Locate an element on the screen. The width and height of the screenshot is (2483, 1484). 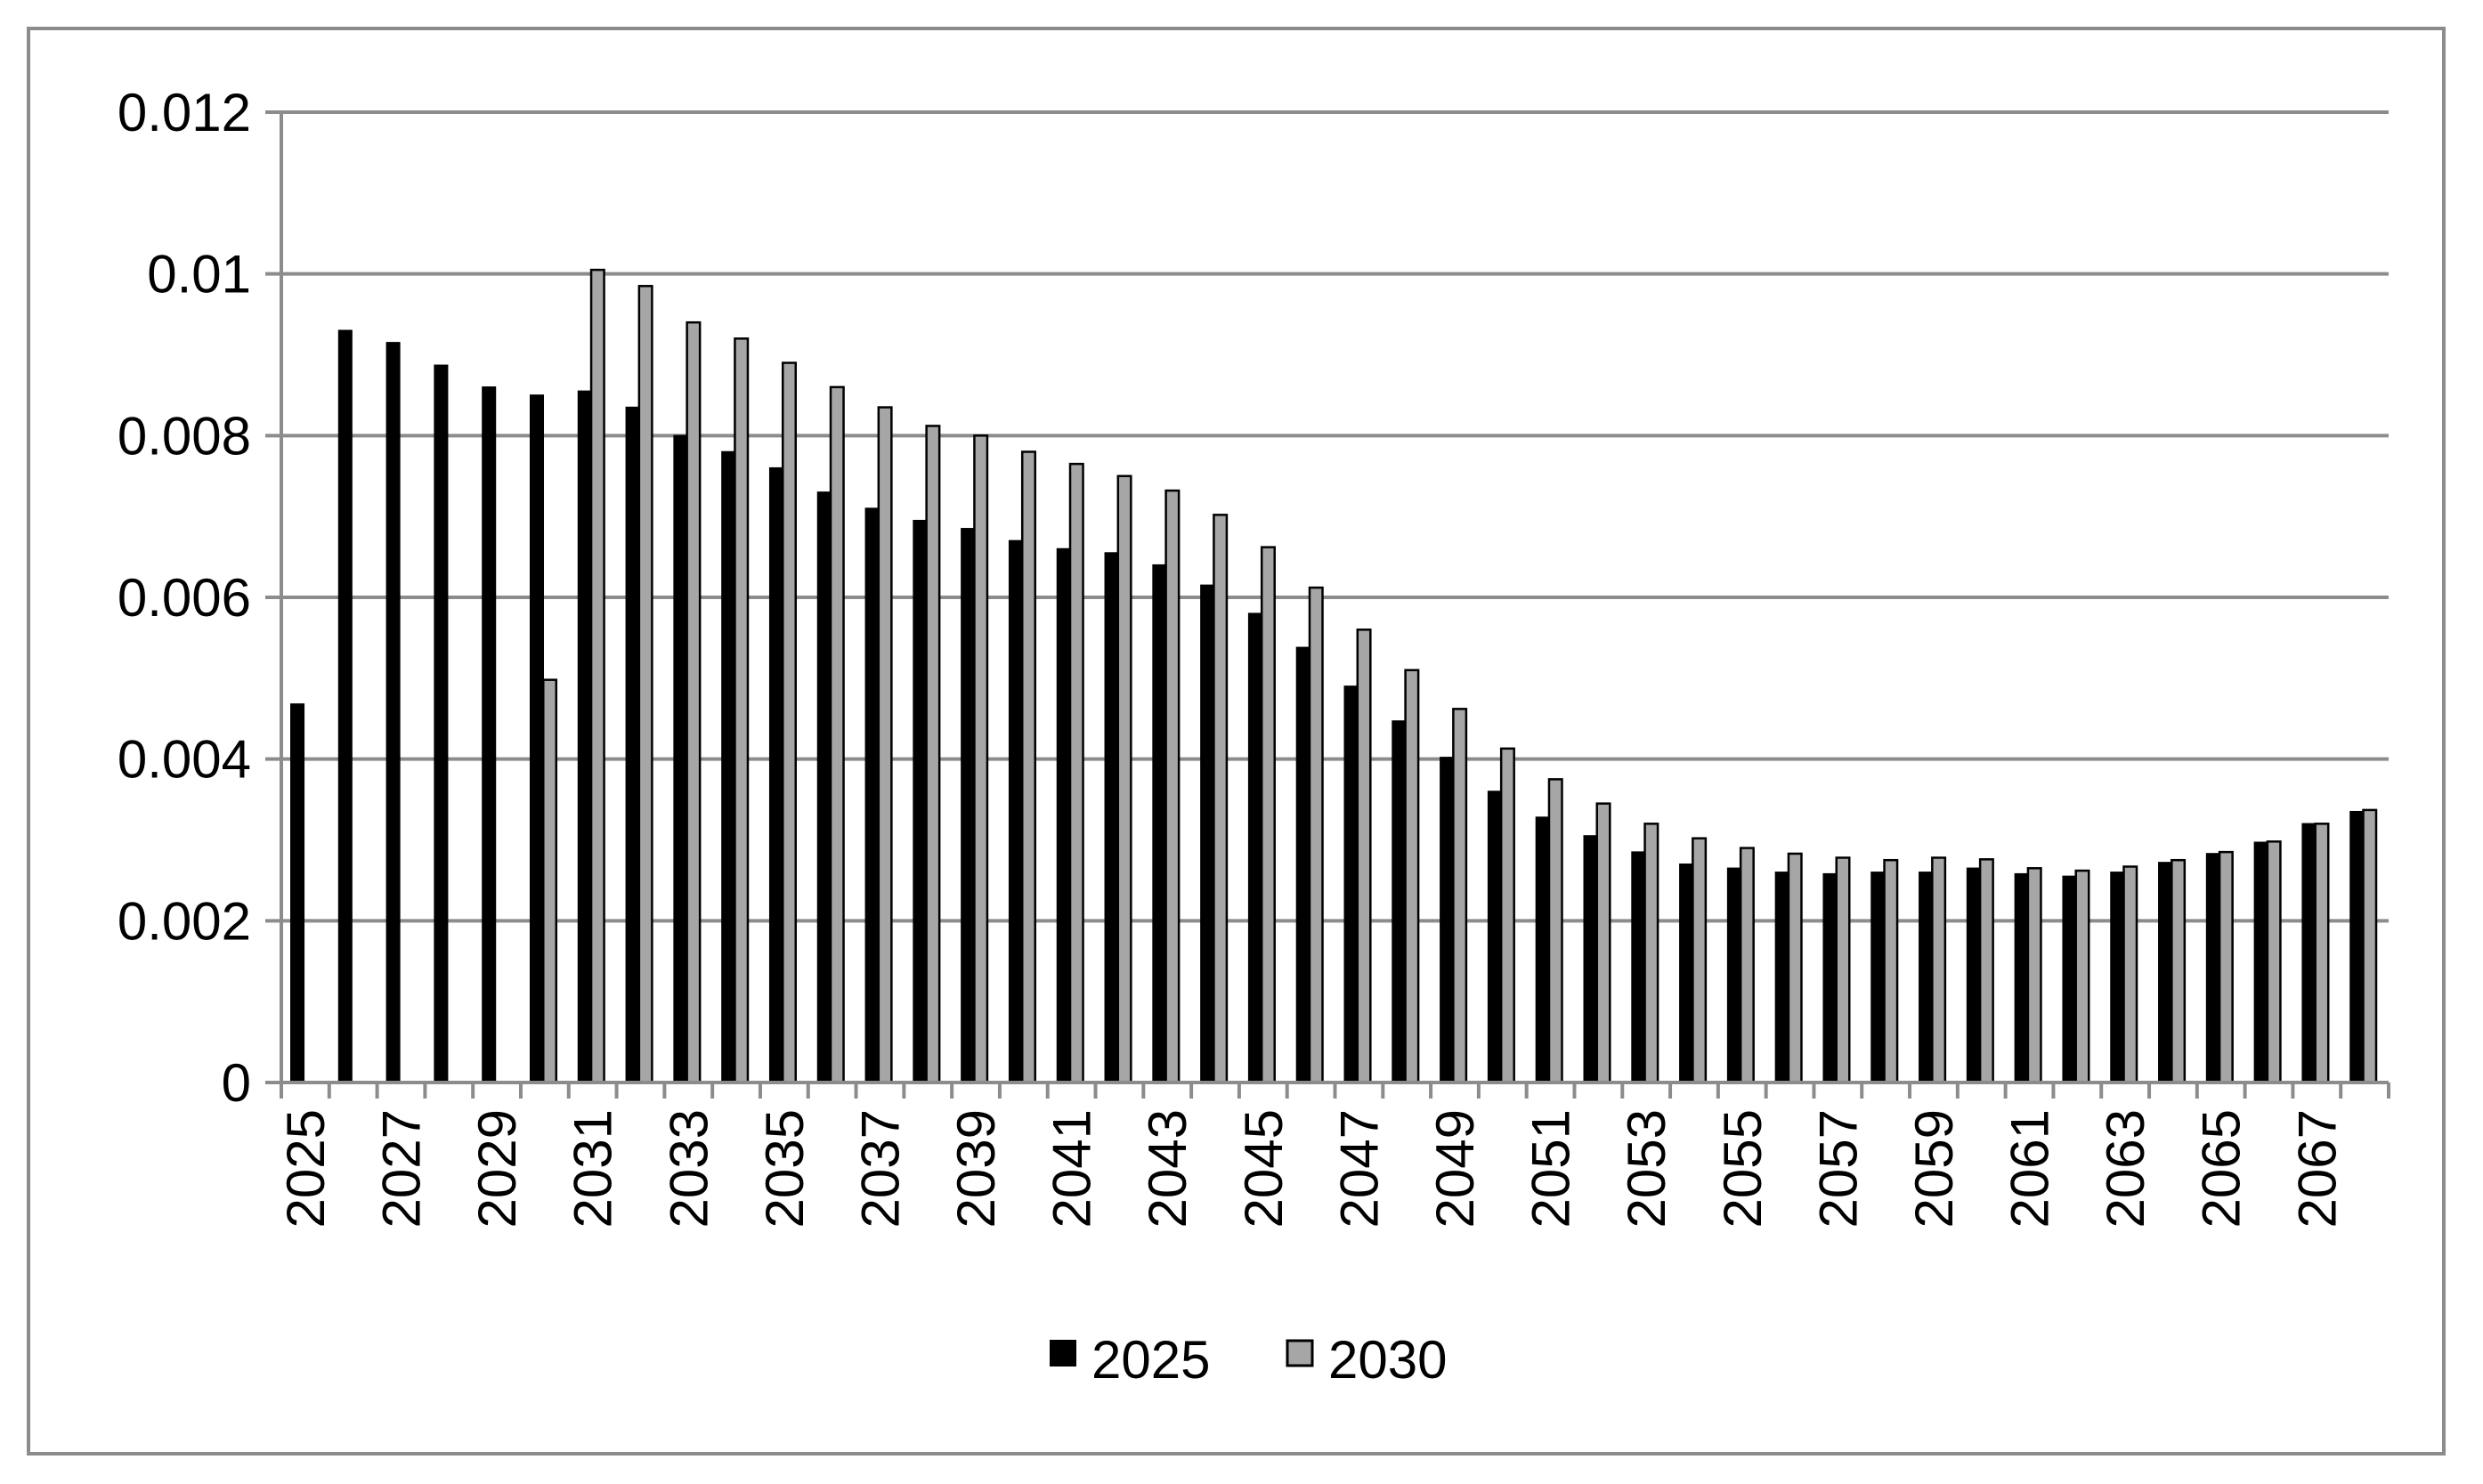
y-tick-label: 0.004 is located at coordinates (184, 760).